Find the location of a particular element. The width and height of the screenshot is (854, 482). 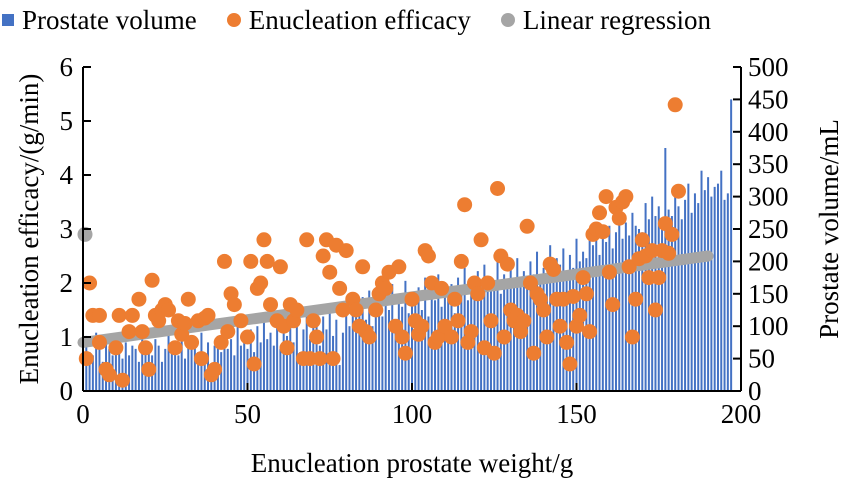

legend-item-enucleation-efficacy: Enucleation efficacy is located at coordinates (348, 20).